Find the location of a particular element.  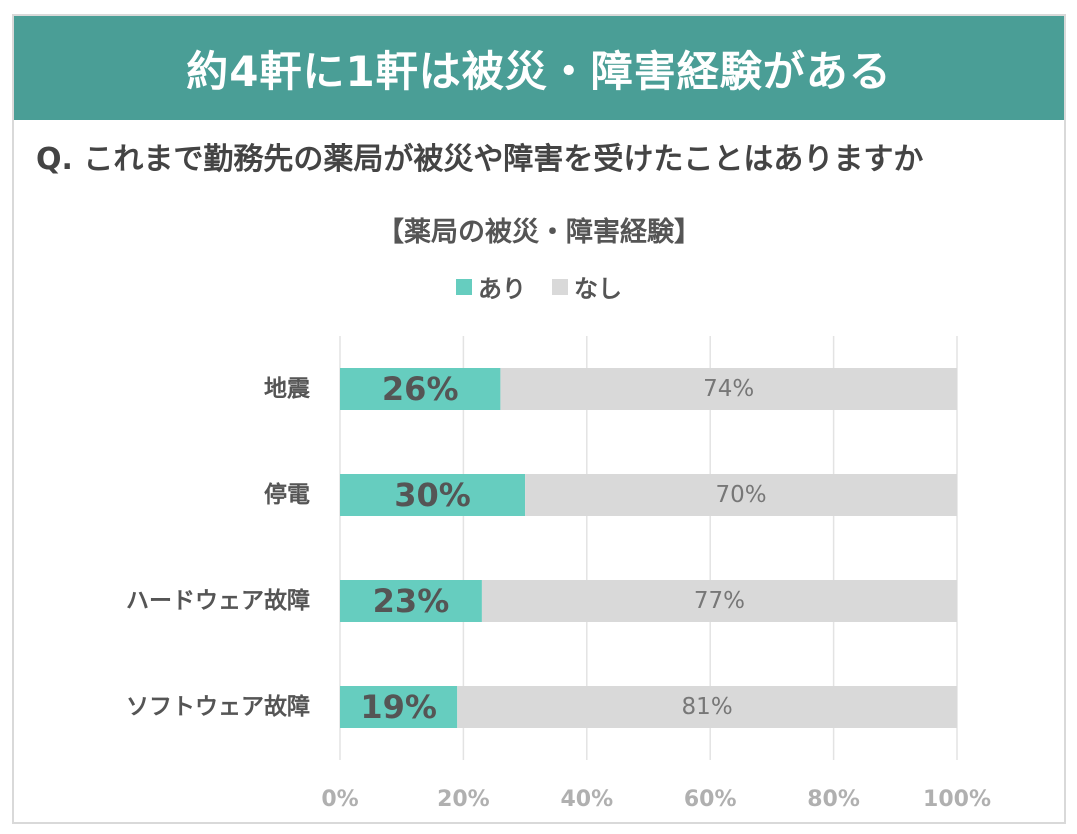

category-label: ハードウェア故障 is located at coordinates (218, 600).